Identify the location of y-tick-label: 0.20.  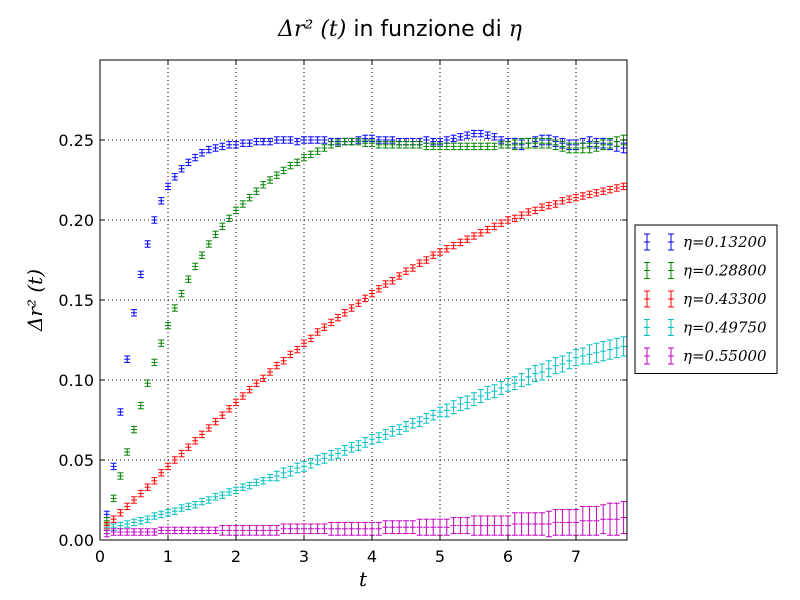
(76, 220).